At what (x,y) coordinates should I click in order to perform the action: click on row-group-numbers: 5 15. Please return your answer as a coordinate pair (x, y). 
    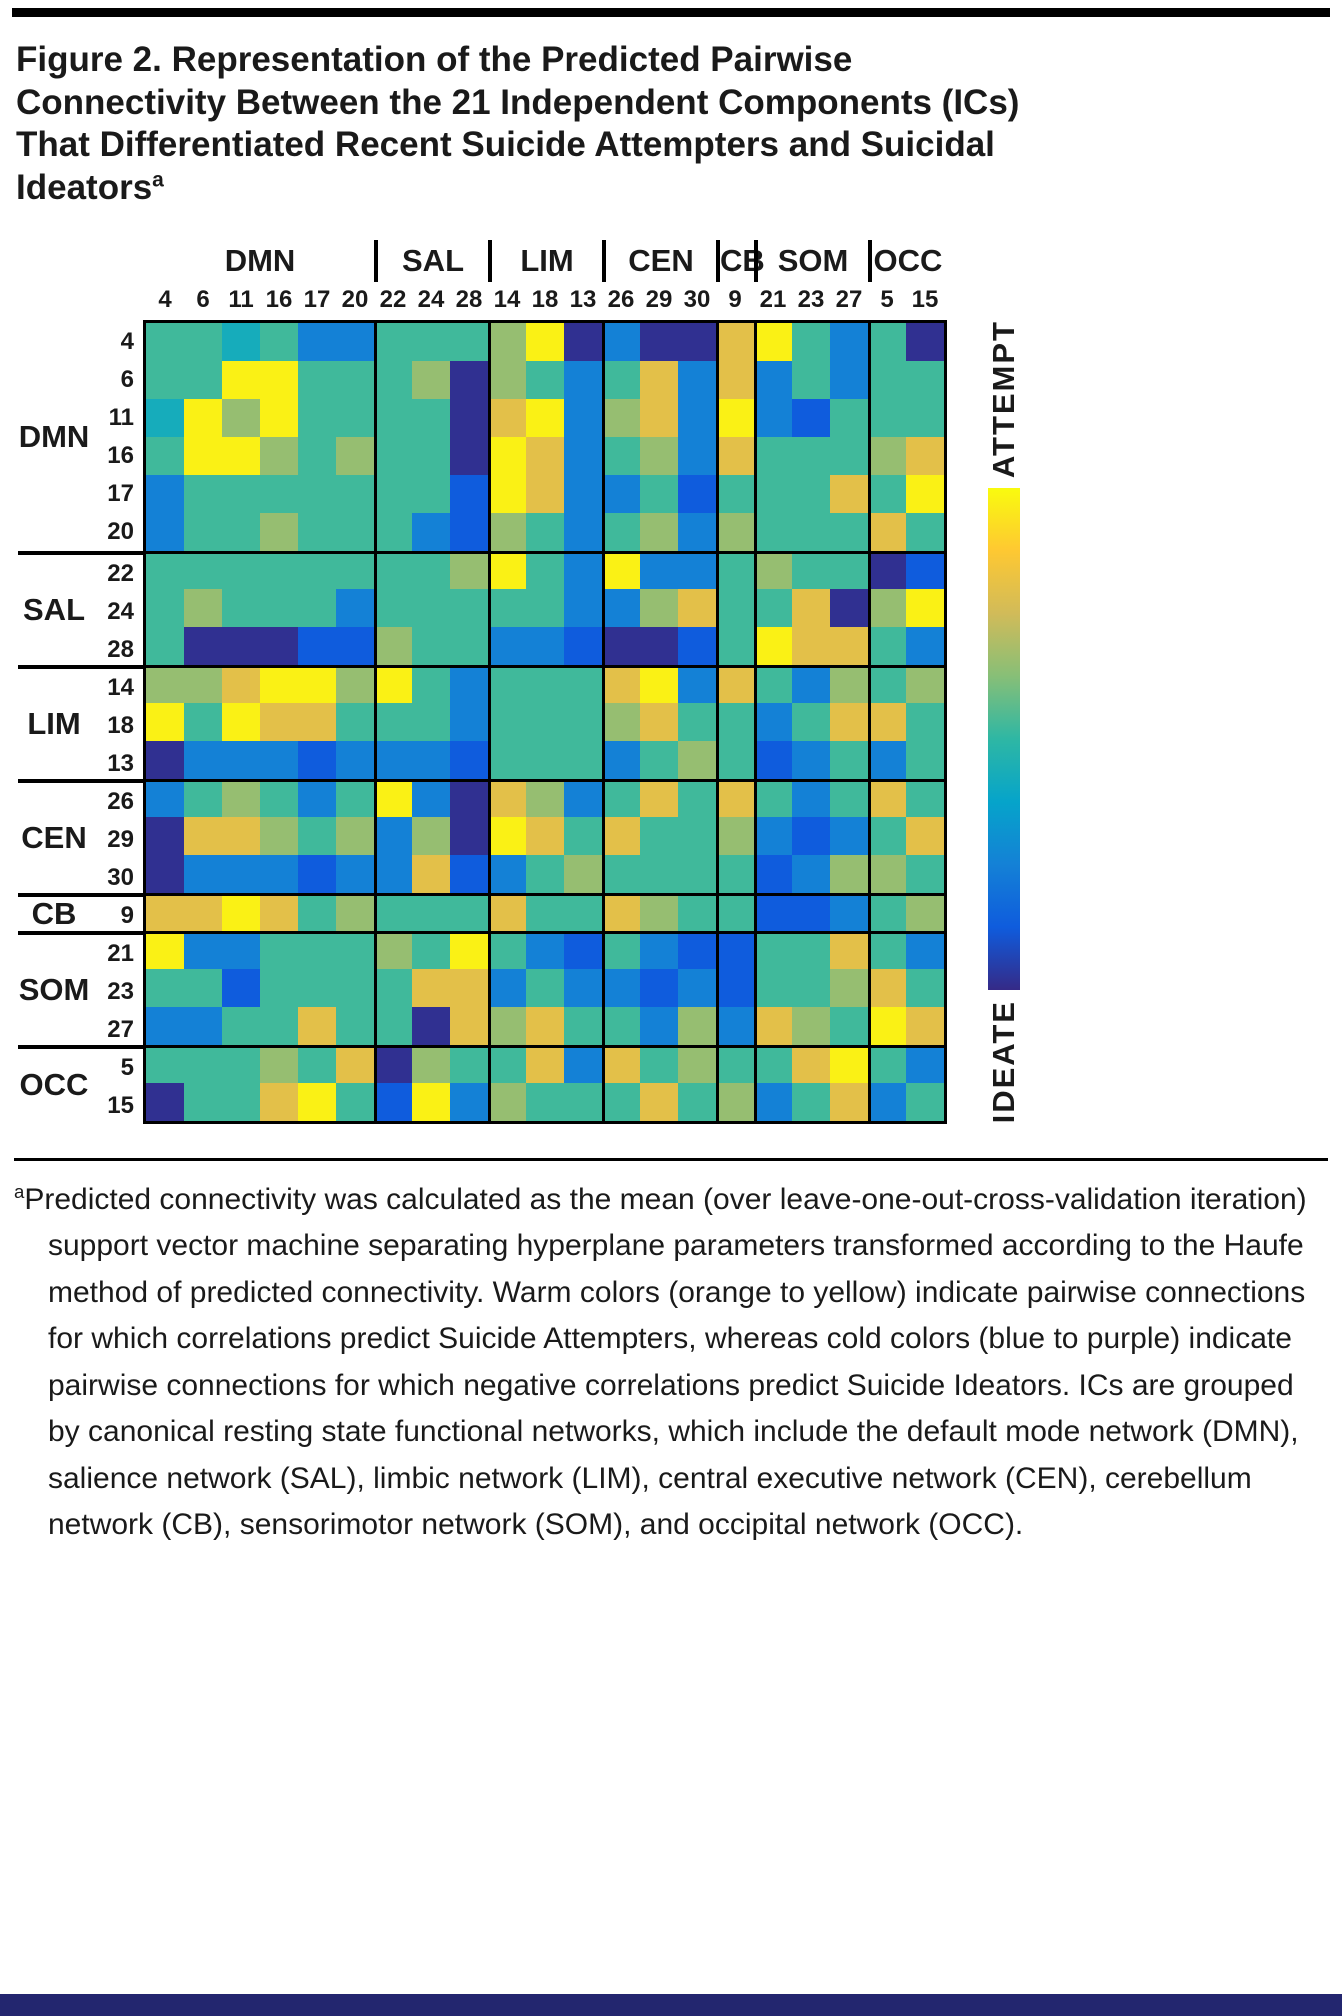
    Looking at the image, I should click on (116, 1085).